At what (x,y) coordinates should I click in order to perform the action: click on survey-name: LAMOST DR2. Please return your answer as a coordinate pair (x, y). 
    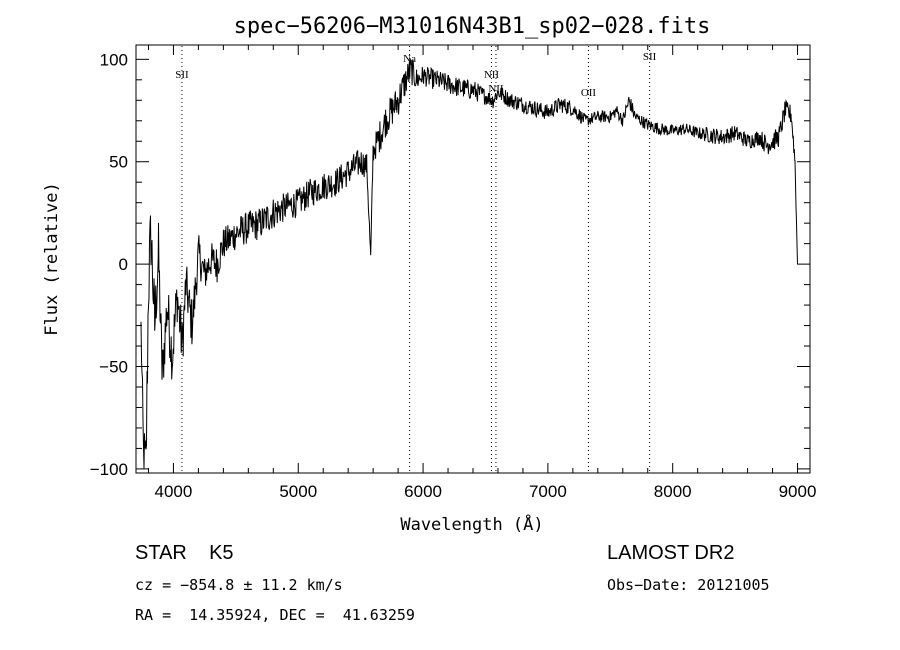
    Looking at the image, I should click on (671, 553).